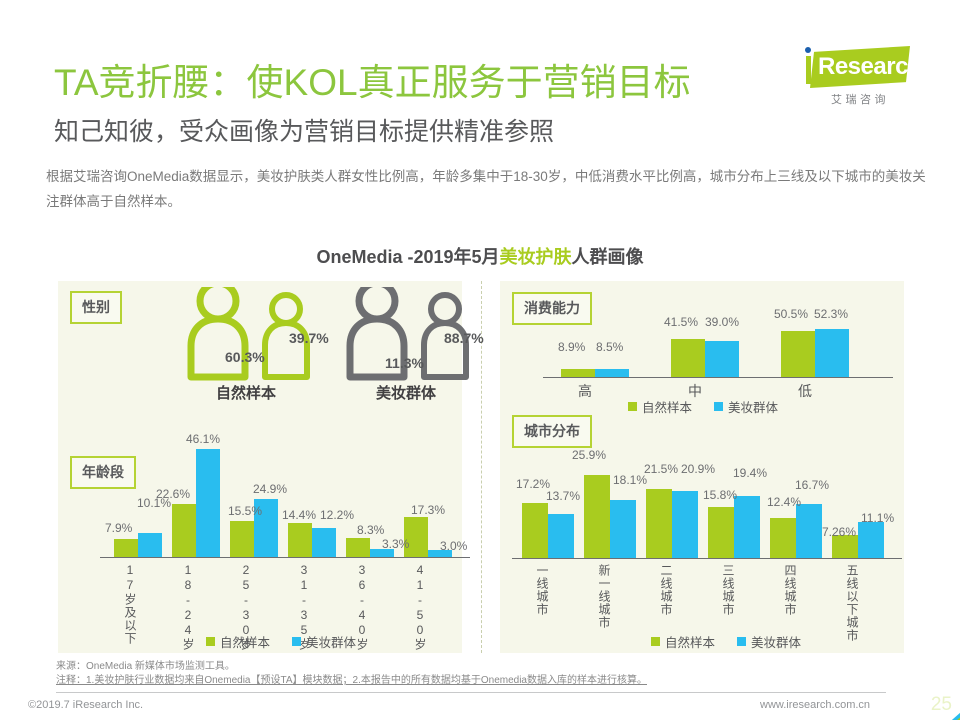  Describe the element at coordinates (304, 607) in the screenshot. I see `age-category-3: 31-35岁` at that location.